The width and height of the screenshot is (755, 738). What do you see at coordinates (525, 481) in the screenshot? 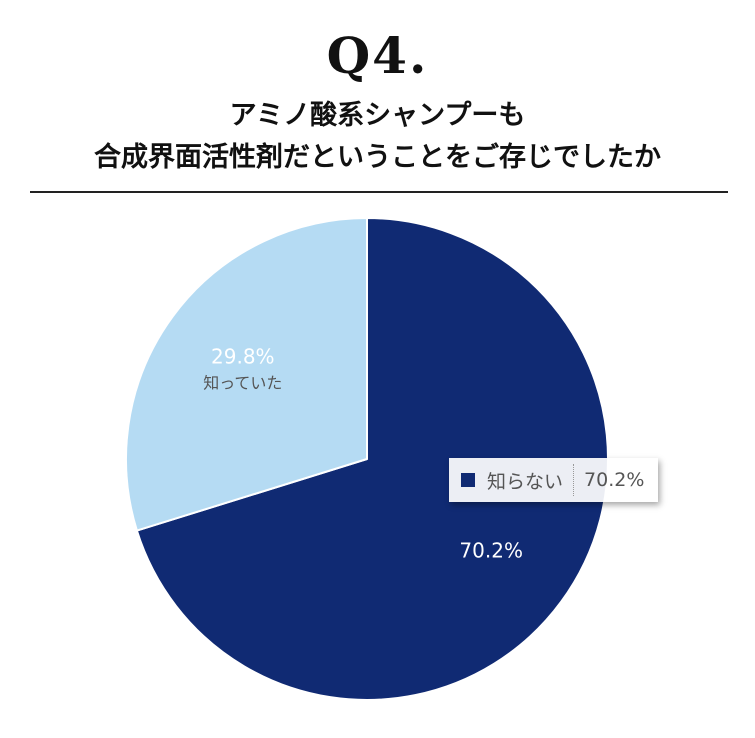
I see `tooltip-series-name: 知らない` at bounding box center [525, 481].